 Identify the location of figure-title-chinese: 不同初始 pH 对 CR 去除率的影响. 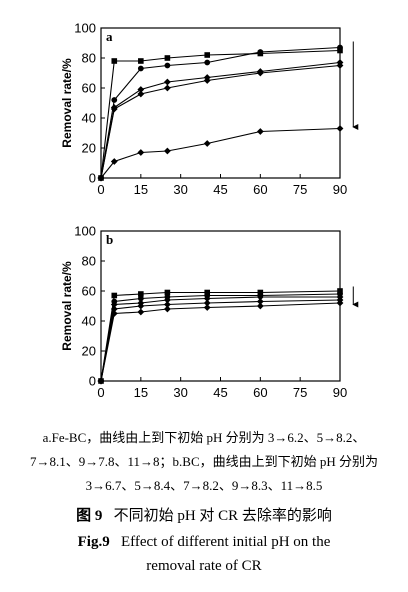
(222, 516).